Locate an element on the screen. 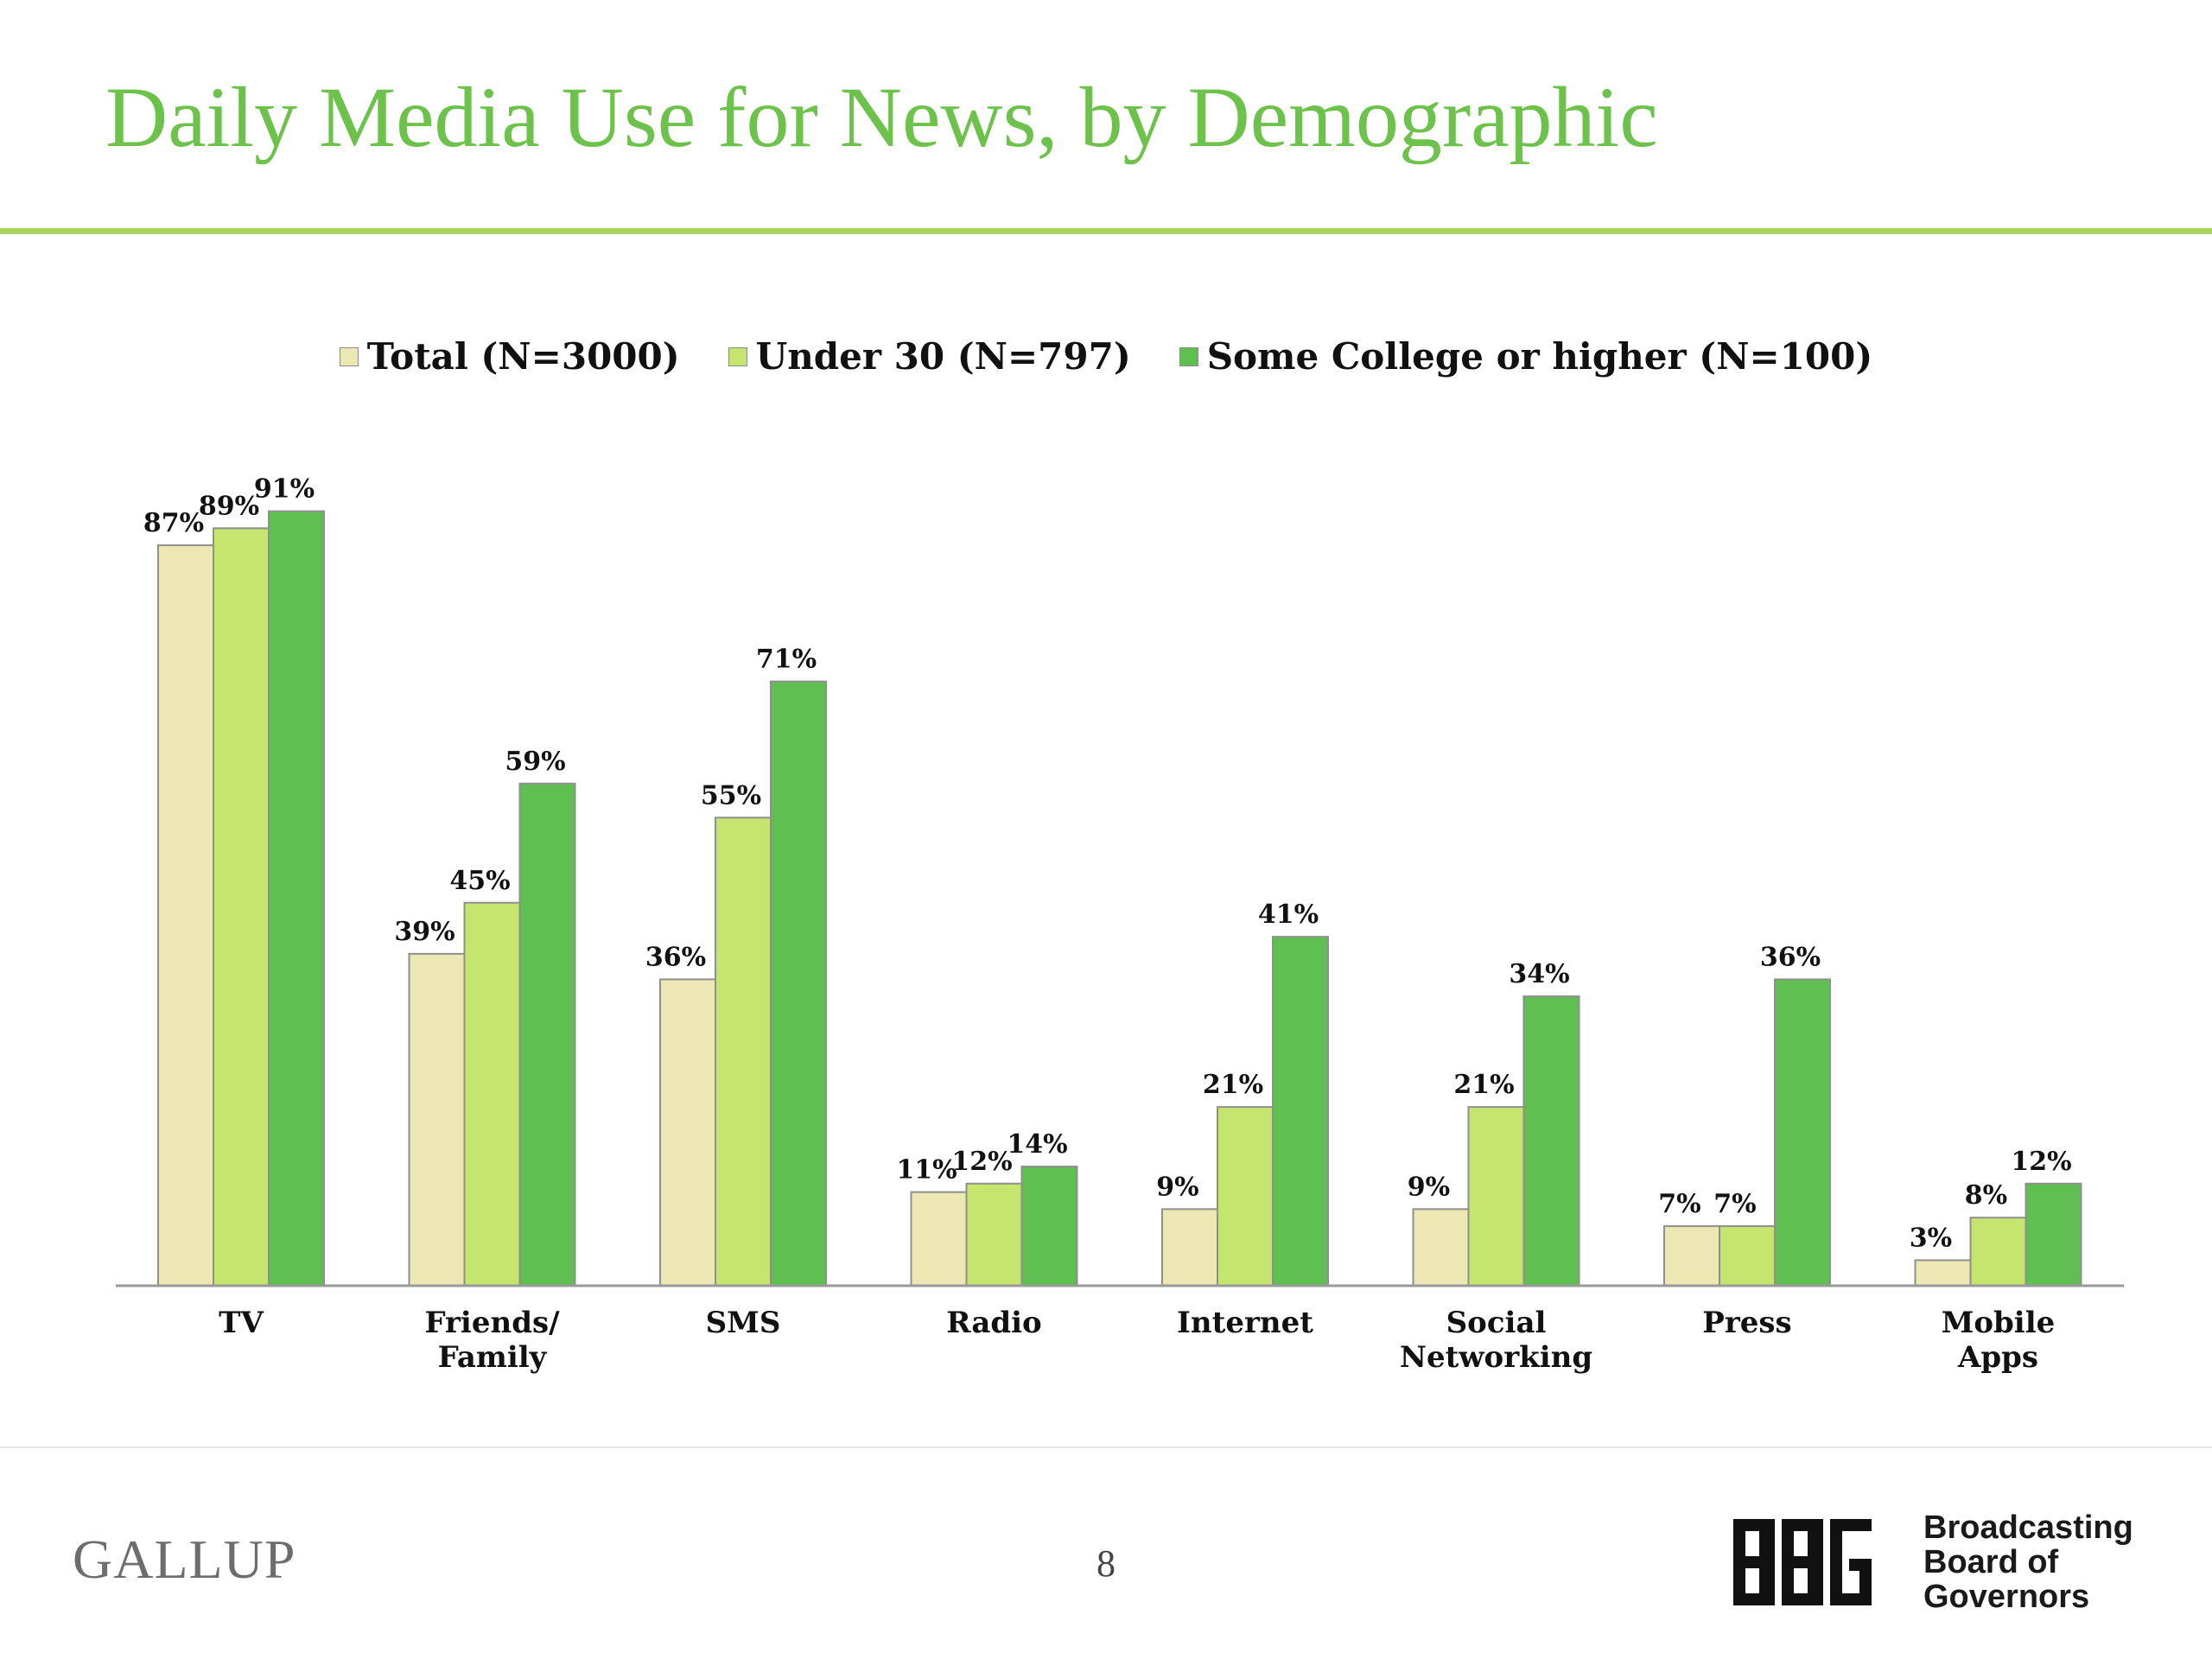  page-number: 8 is located at coordinates (1106, 1563).